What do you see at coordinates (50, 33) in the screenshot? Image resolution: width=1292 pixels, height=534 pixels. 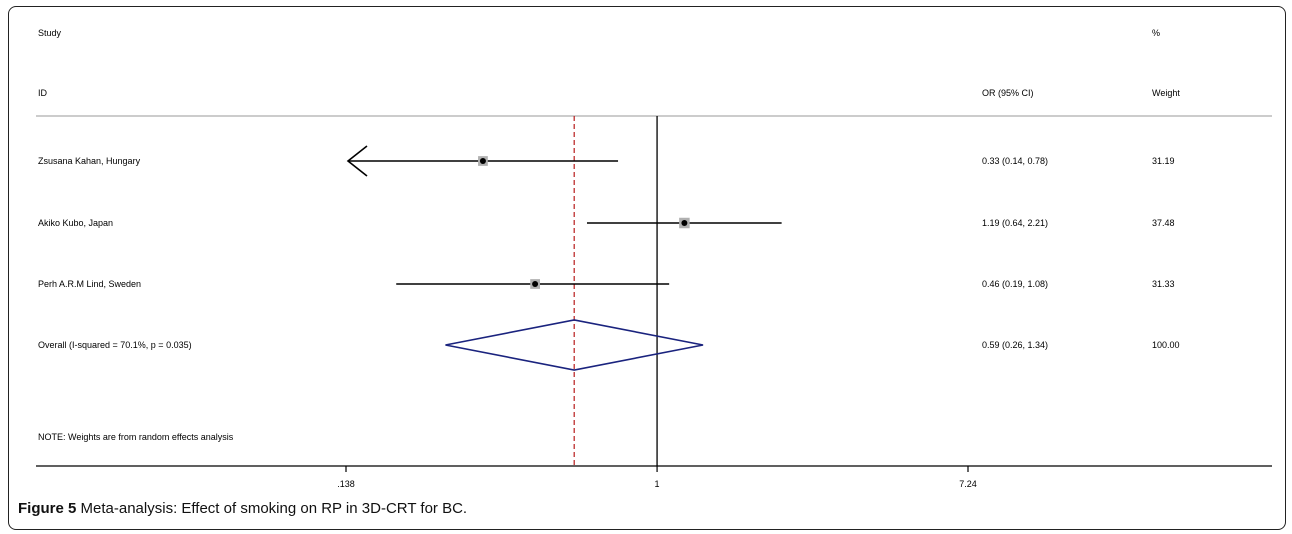 I see `header-study: Study` at bounding box center [50, 33].